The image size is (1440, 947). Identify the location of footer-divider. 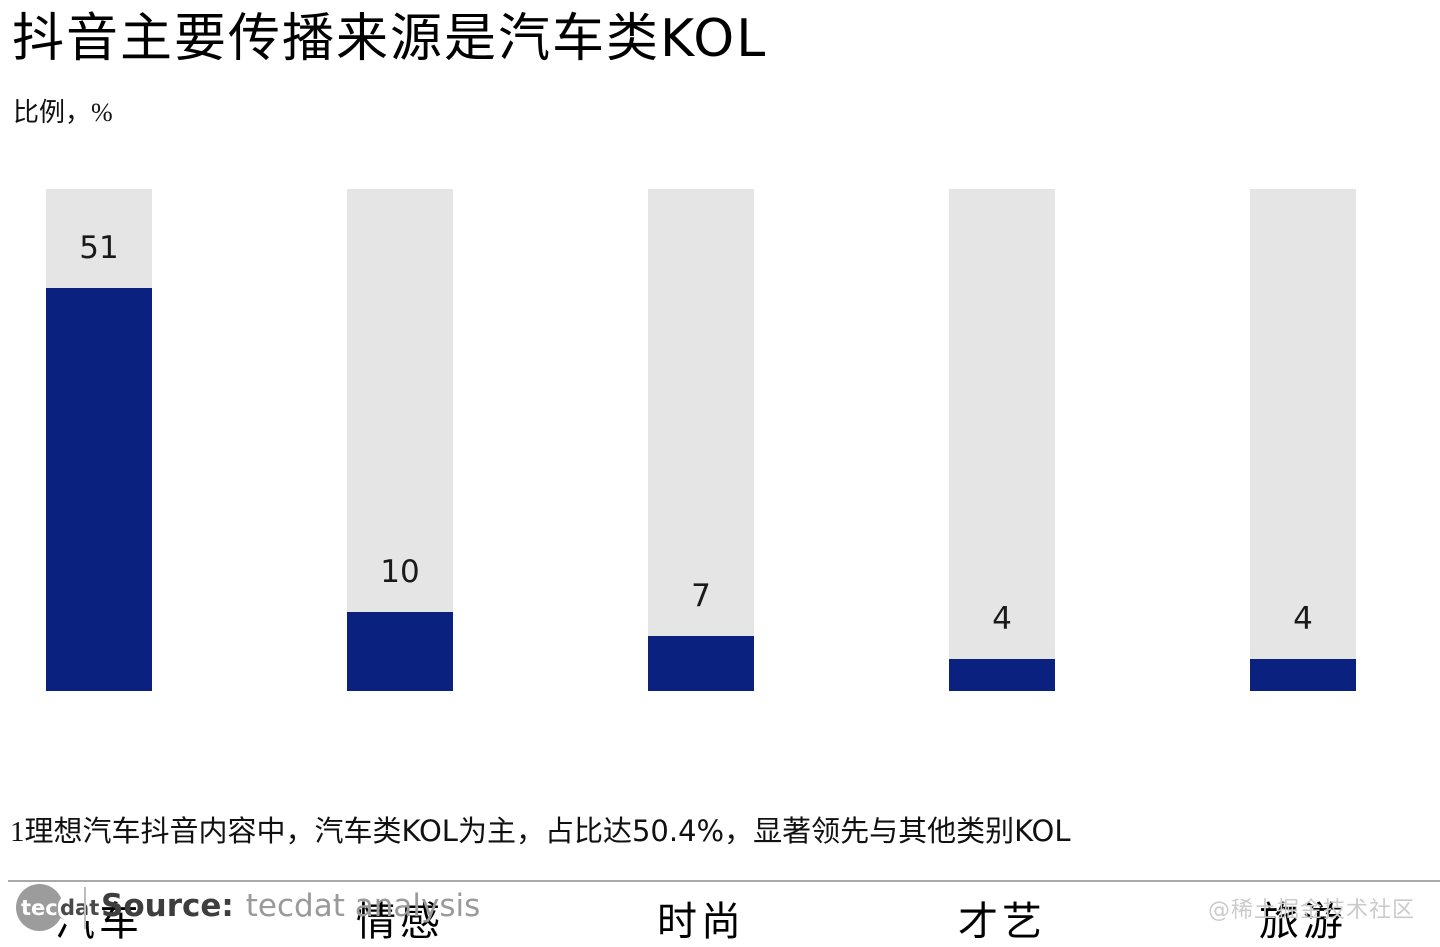
(85, 908).